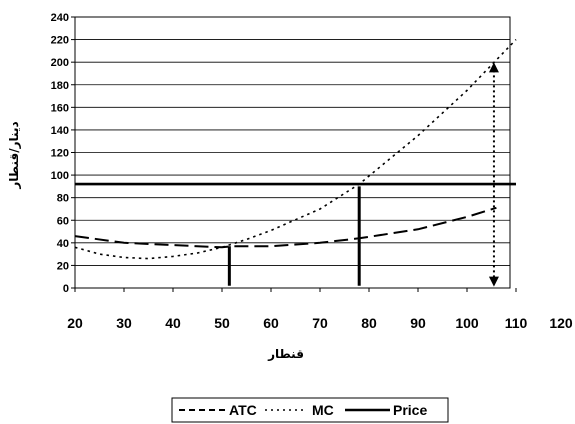 This screenshot has height=424, width=575. What do you see at coordinates (63, 221) in the screenshot?
I see `y-tick-label: 60` at bounding box center [63, 221].